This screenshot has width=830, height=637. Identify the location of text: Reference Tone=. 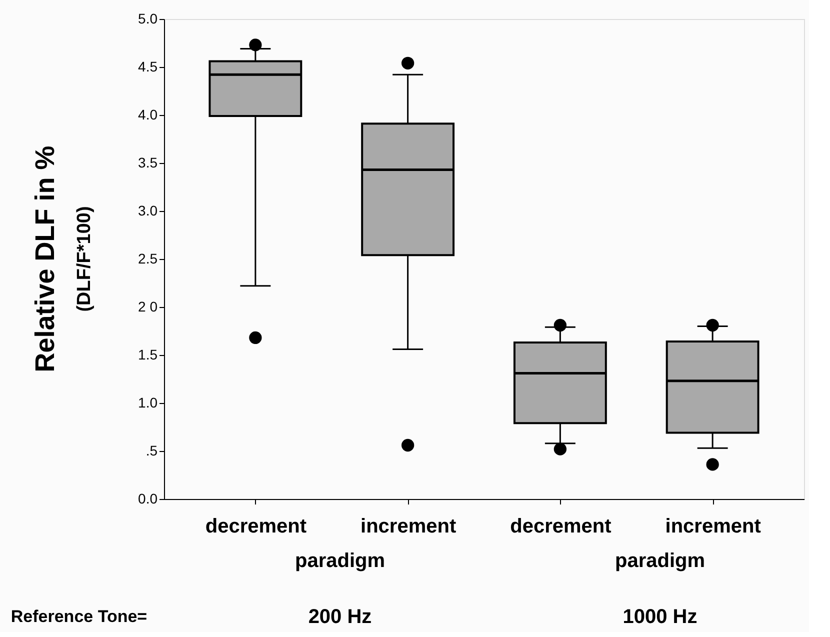
(79, 616).